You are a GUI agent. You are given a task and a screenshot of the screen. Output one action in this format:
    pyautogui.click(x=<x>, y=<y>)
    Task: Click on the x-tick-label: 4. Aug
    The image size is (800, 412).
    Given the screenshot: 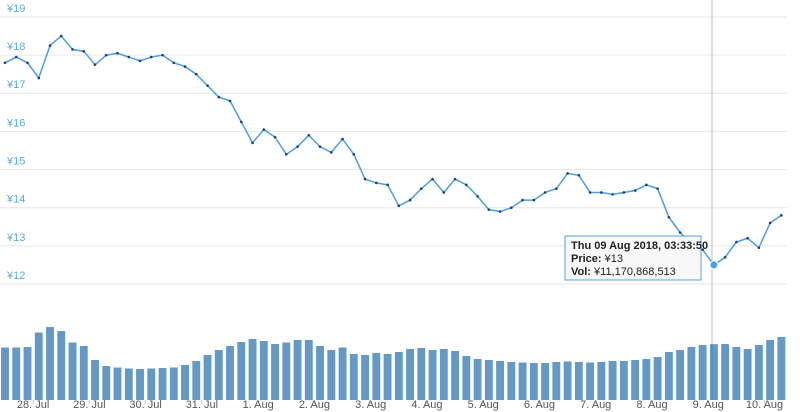 What is the action you would take?
    pyautogui.click(x=426, y=405)
    